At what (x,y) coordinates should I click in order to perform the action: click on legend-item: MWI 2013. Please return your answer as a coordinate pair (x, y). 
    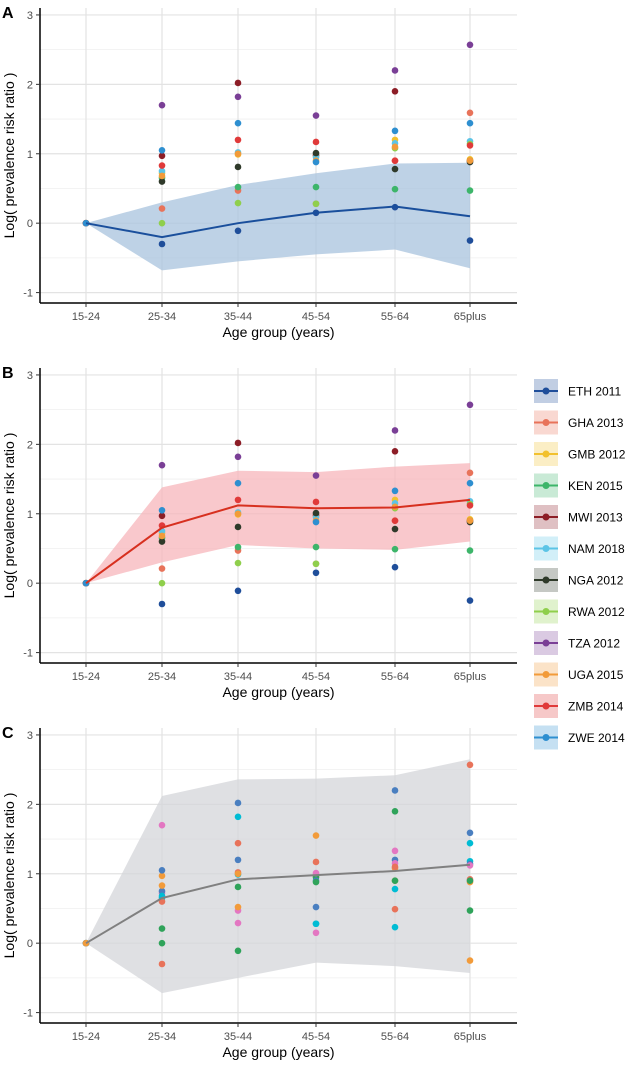
    Looking at the image, I should click on (578, 517).